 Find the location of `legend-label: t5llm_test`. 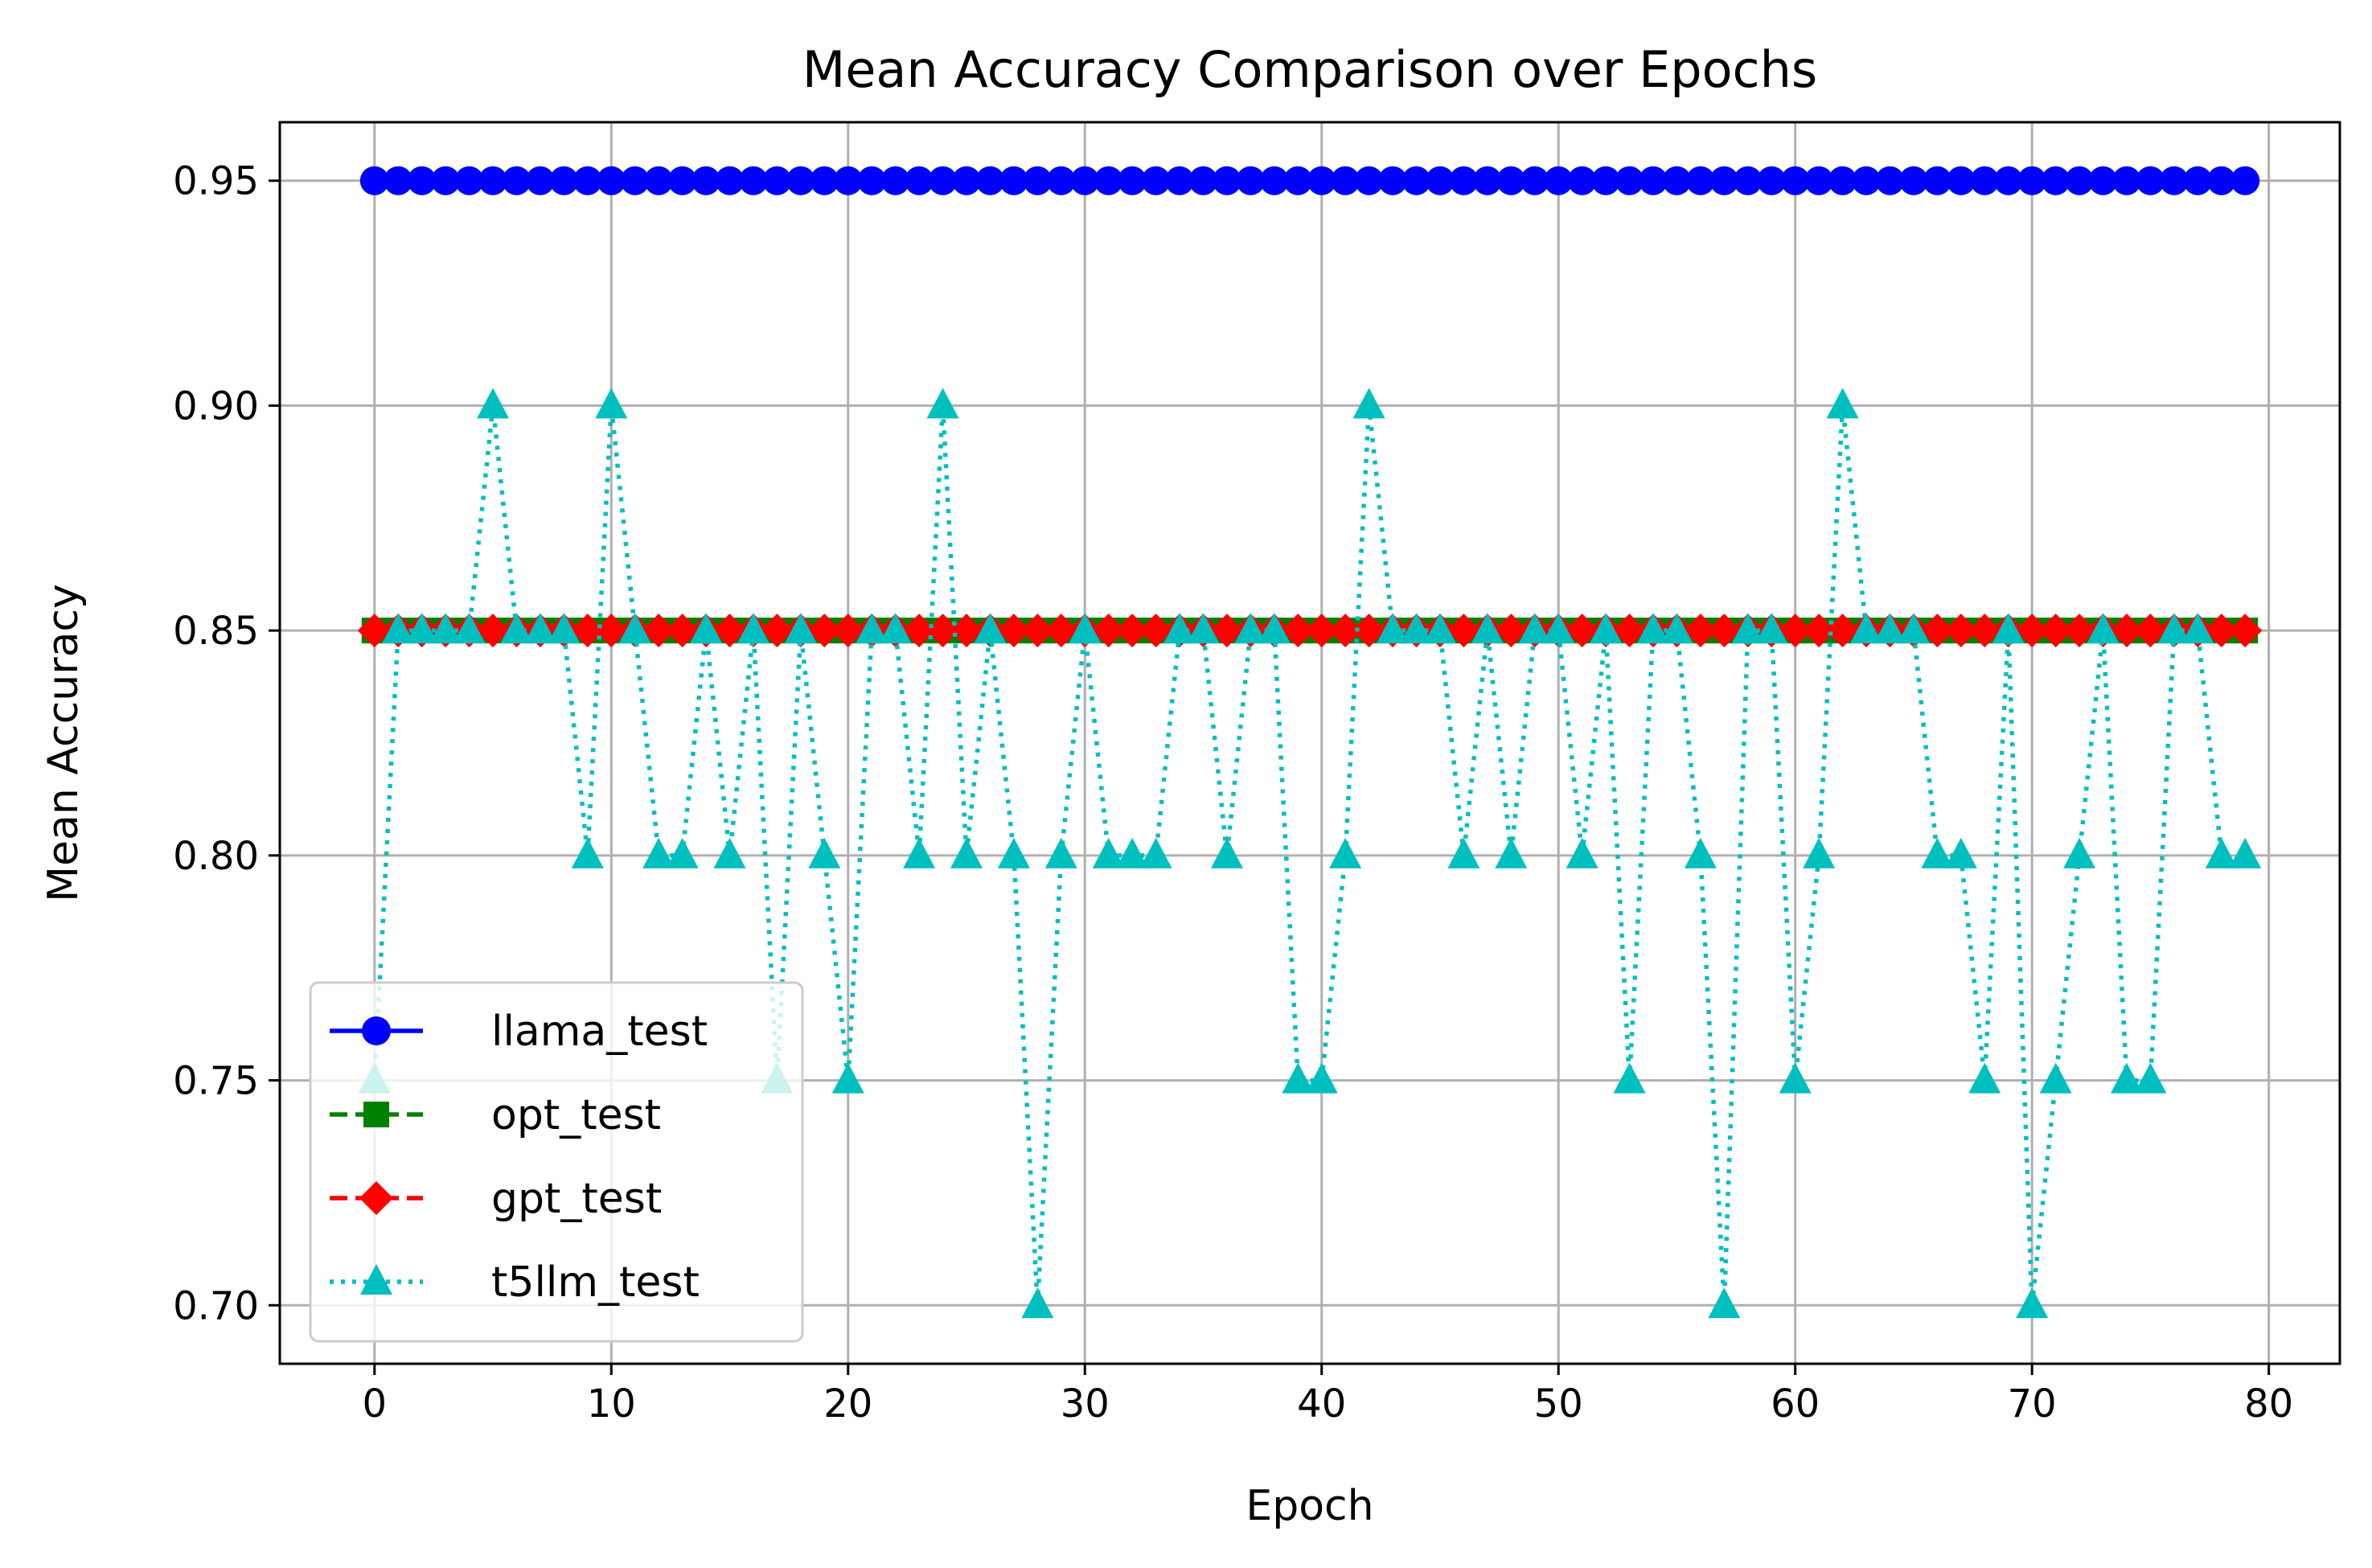

legend-label: t5llm_test is located at coordinates (595, 1282).